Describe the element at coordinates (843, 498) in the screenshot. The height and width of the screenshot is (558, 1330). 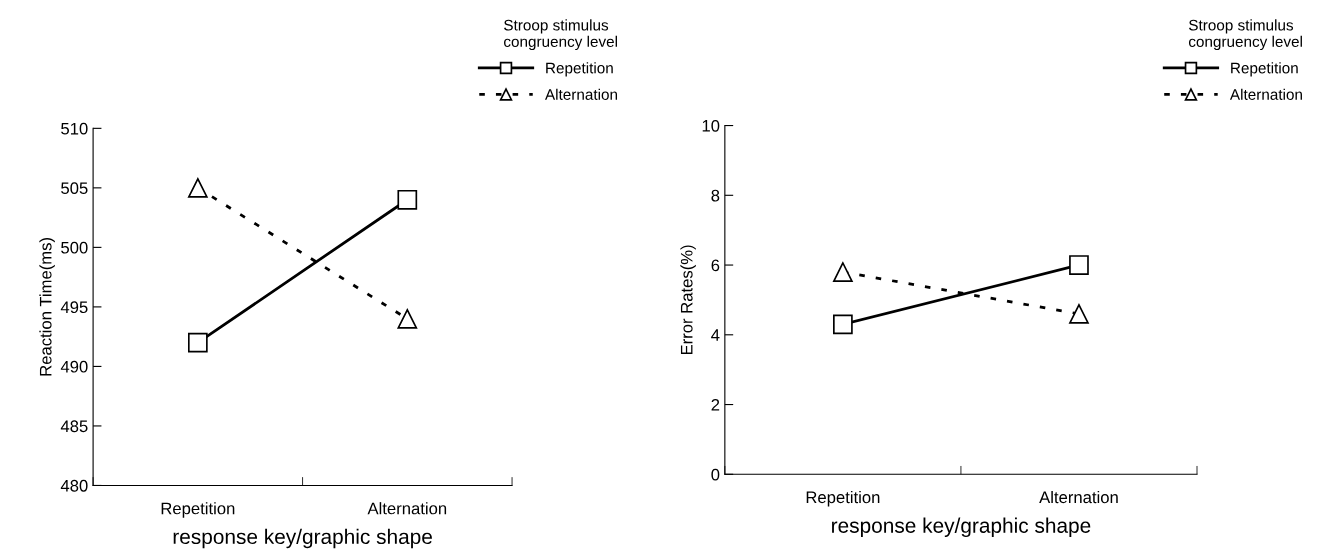
I see `x-tick-label: Repetition` at that location.